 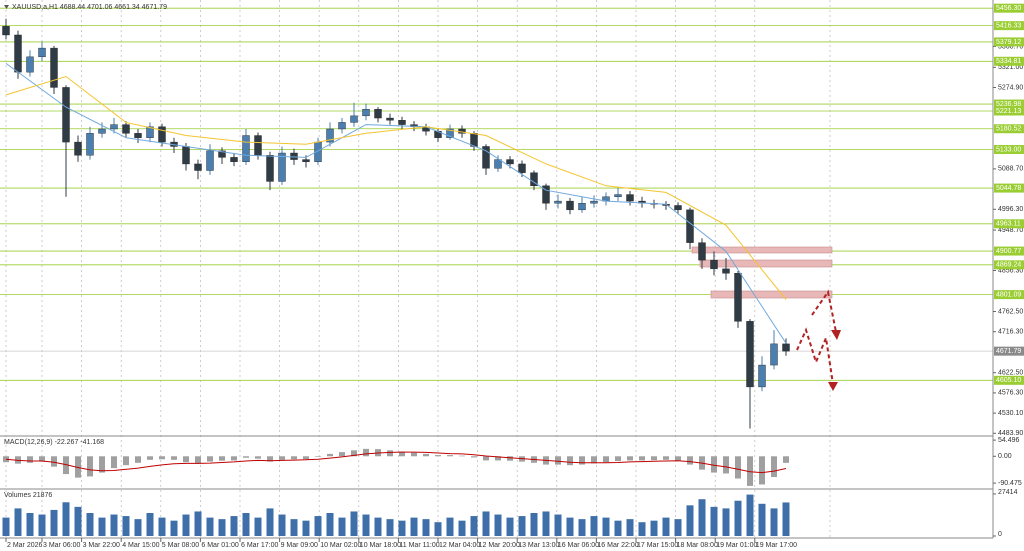 What do you see at coordinates (17, 495) in the screenshot?
I see `volume-label: Volumes` at bounding box center [17, 495].